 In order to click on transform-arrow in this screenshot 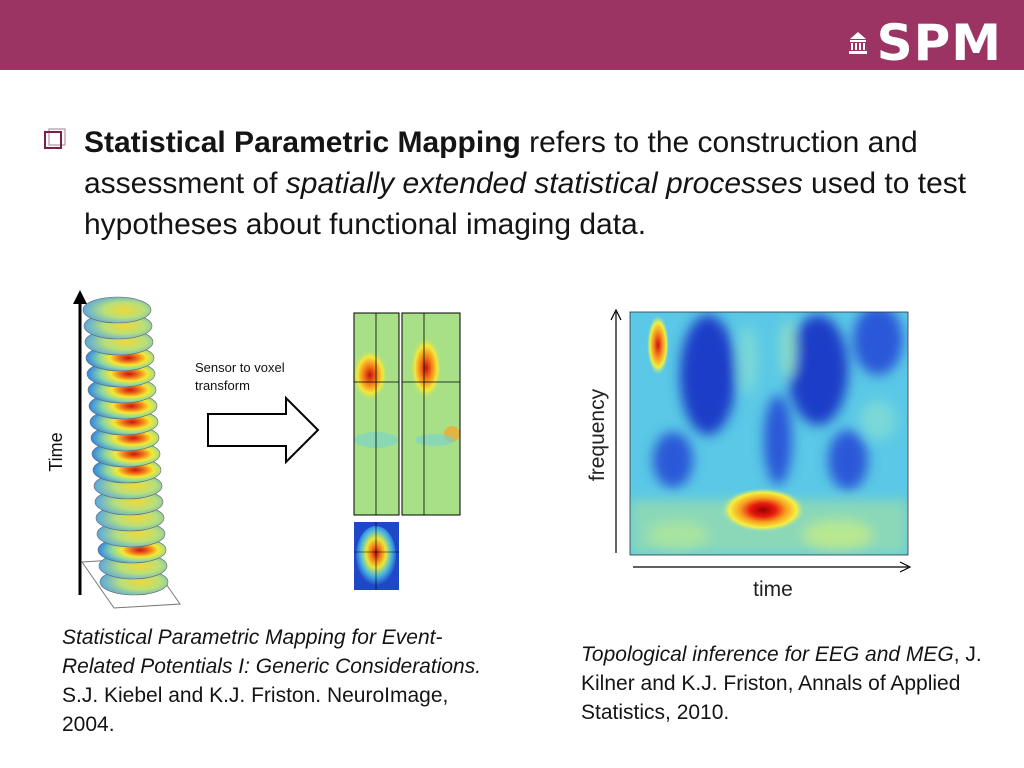, I will do `click(263, 430)`.